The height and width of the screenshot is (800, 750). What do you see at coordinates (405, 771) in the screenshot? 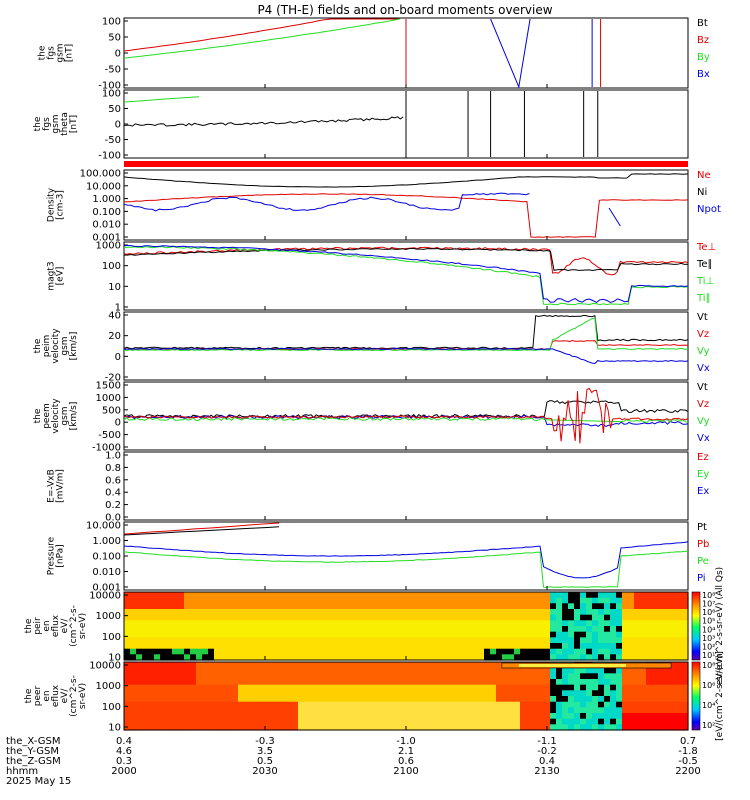
I see `x-annotation-value: 2100` at bounding box center [405, 771].